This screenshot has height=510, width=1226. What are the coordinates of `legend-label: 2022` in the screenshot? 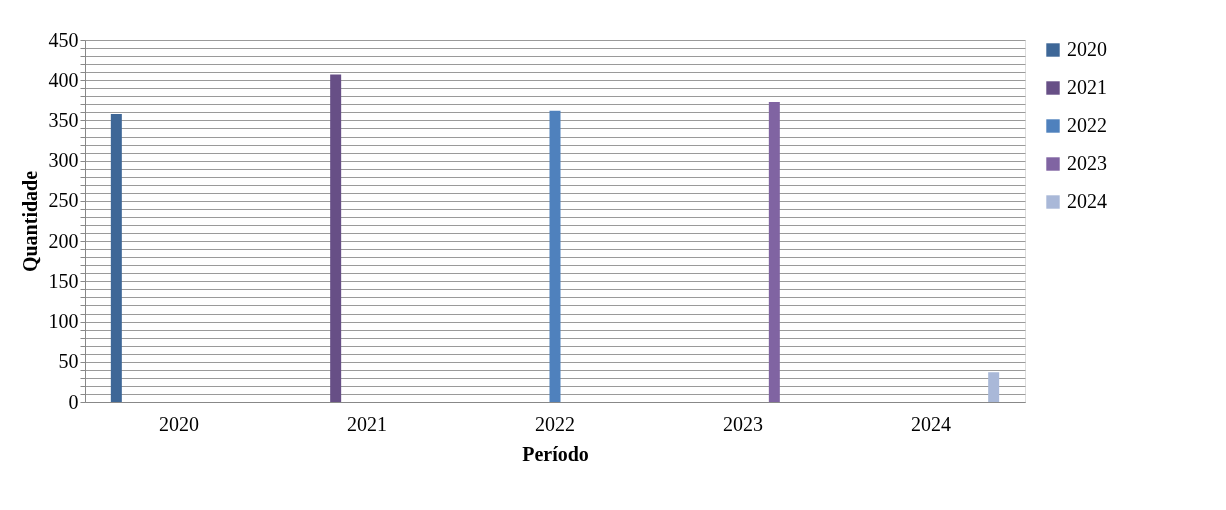 It's located at (1087, 125).